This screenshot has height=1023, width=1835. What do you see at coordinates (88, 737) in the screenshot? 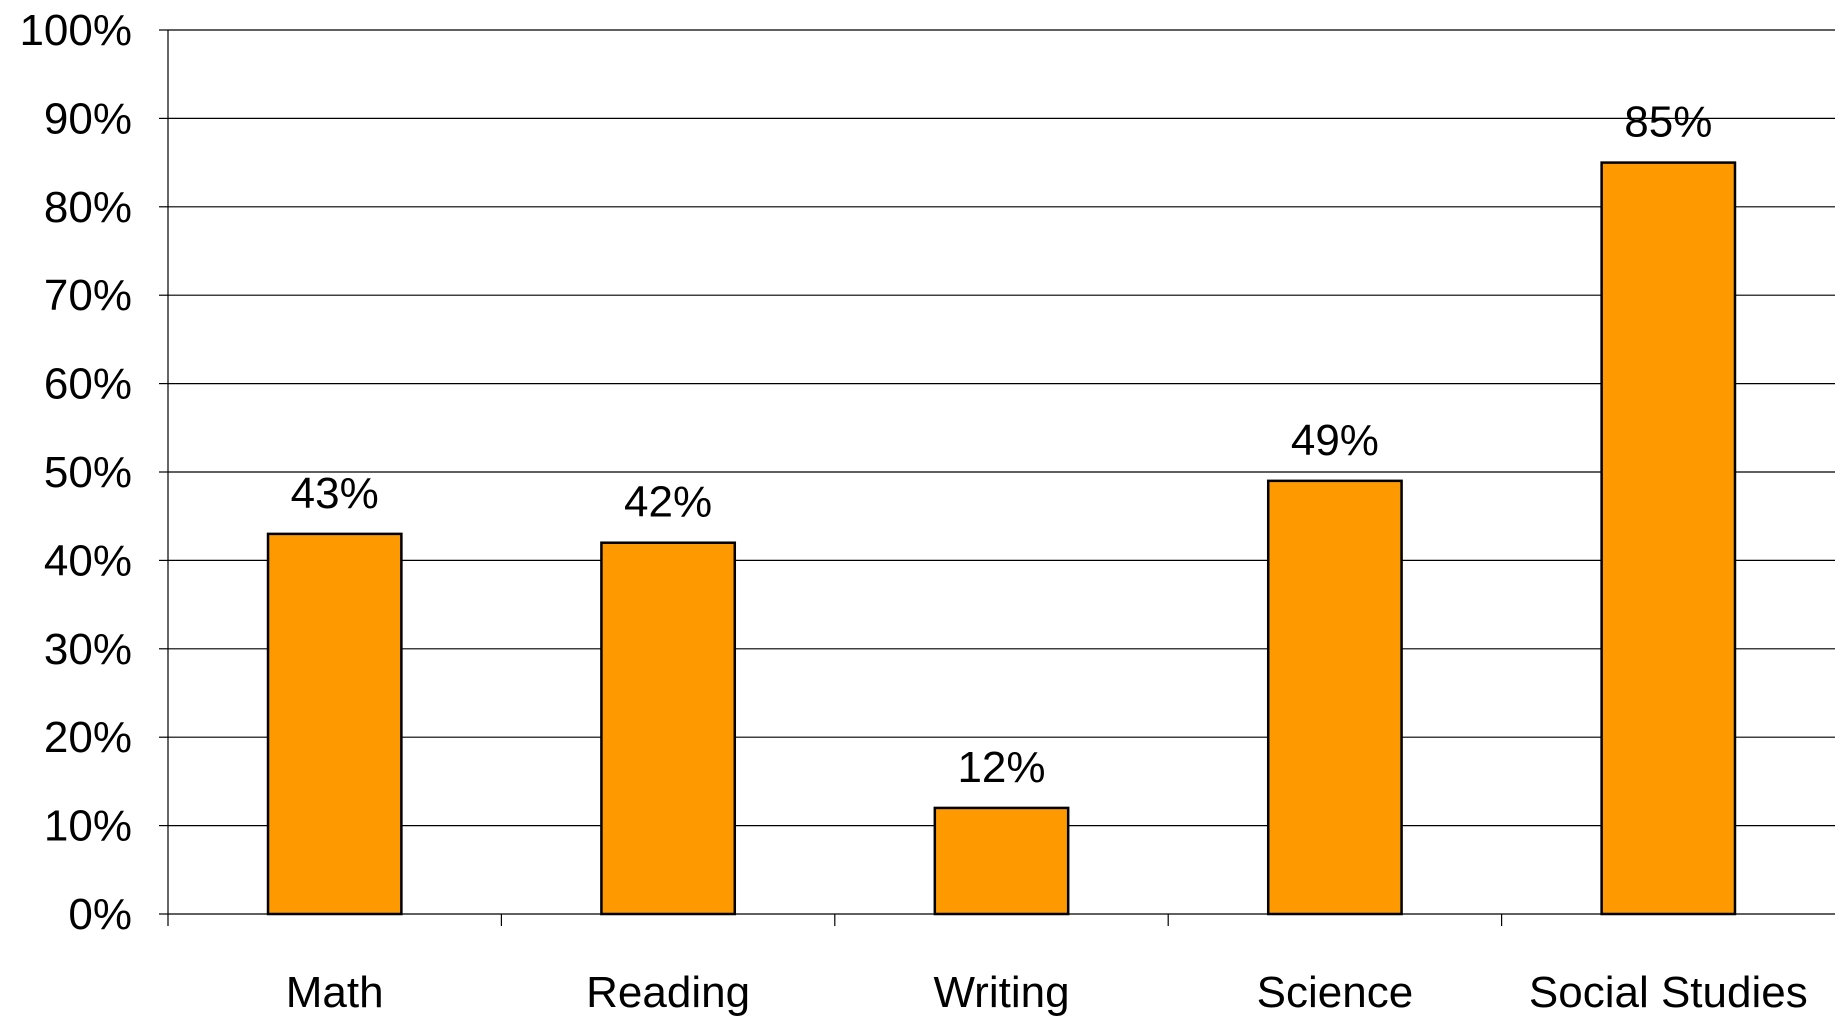
I see `y-tick-label: 20%` at bounding box center [88, 737].